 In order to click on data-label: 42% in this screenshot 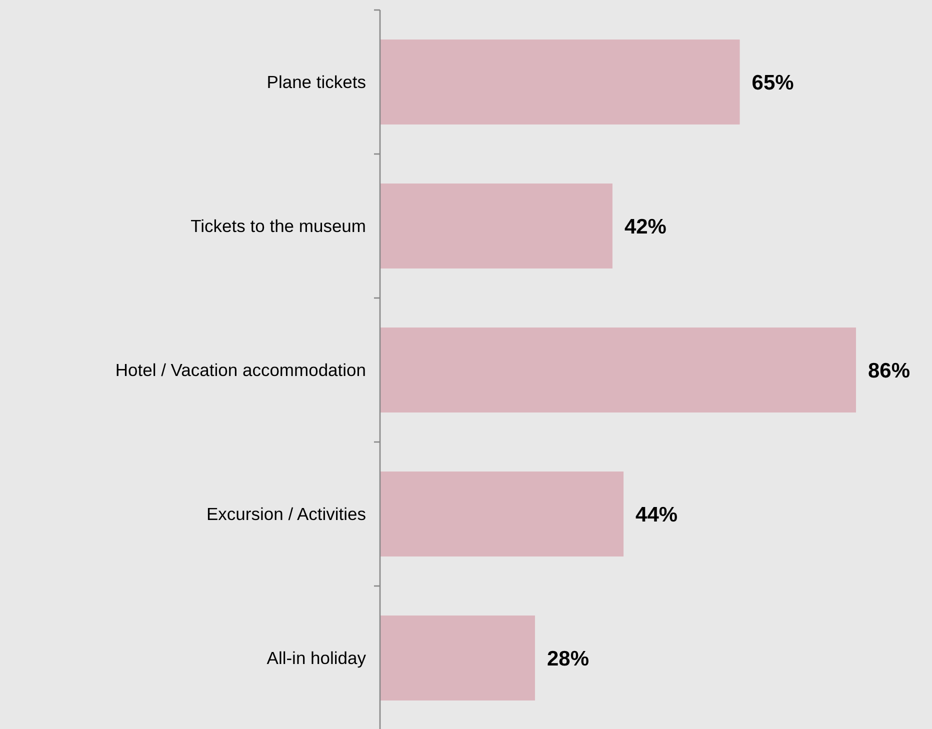, I will do `click(645, 226)`.